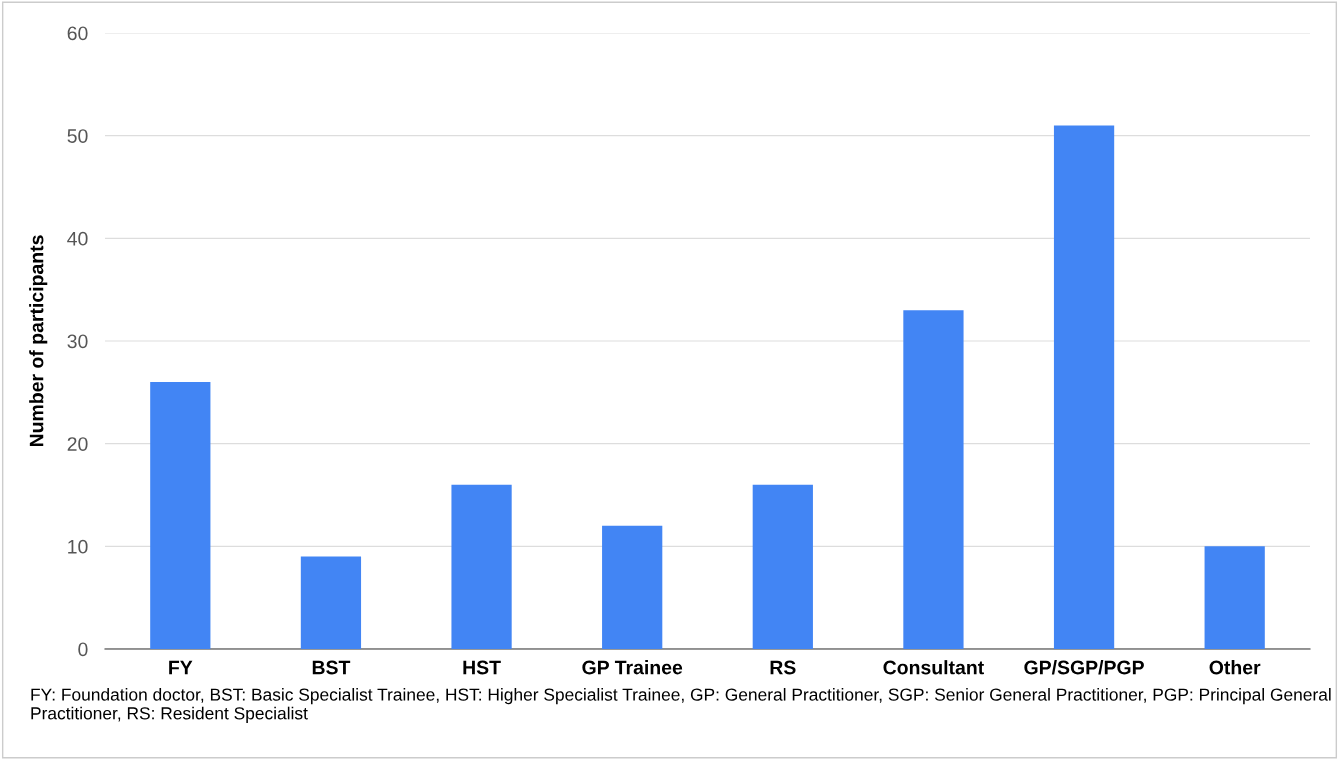  I want to click on x-tick-label: RS, so click(783, 667).